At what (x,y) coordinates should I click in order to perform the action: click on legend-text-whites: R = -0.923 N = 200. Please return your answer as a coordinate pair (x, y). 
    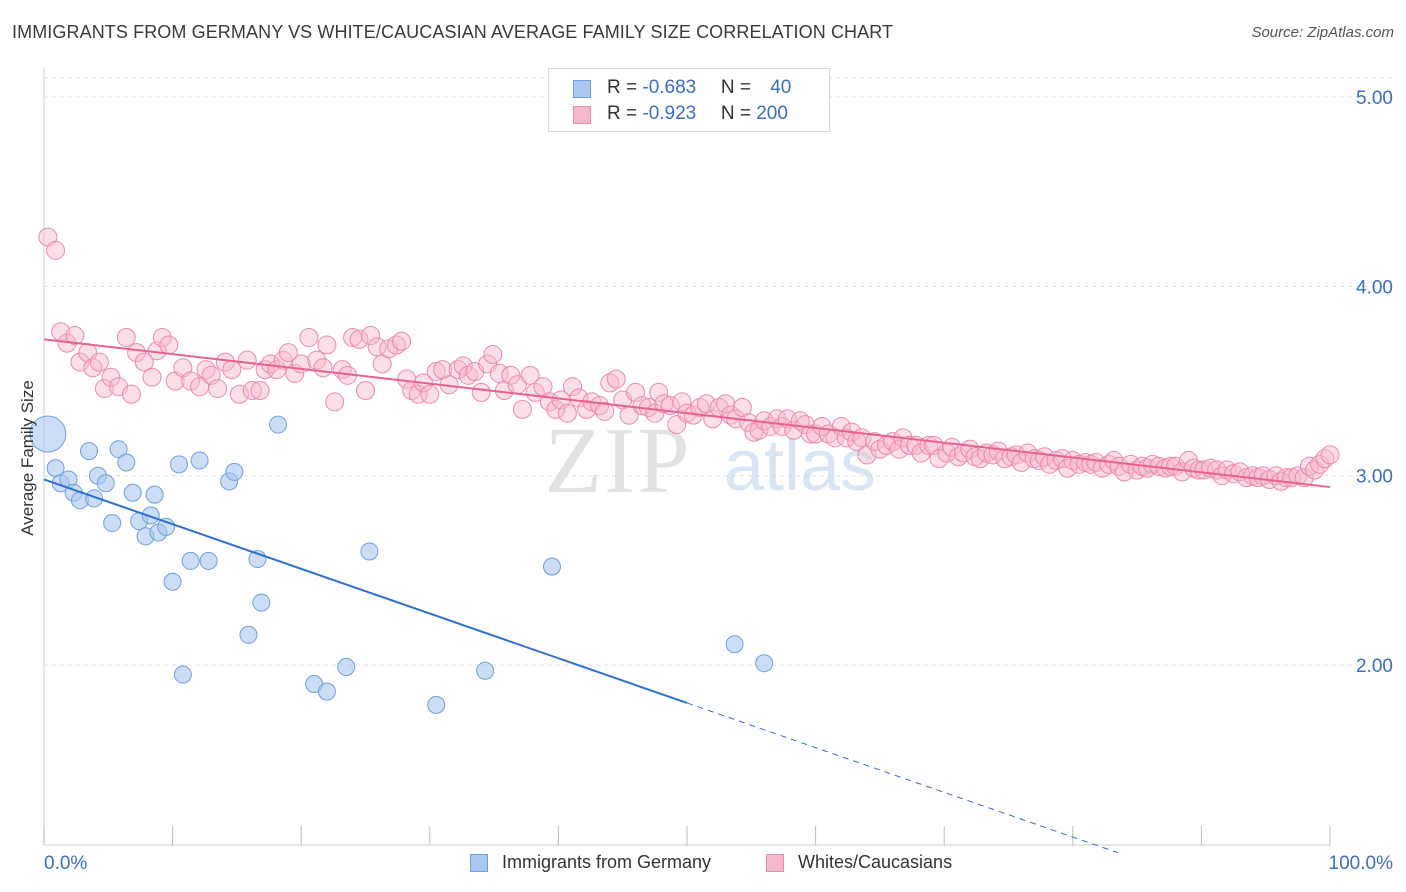
    Looking at the image, I should click on (697, 114).